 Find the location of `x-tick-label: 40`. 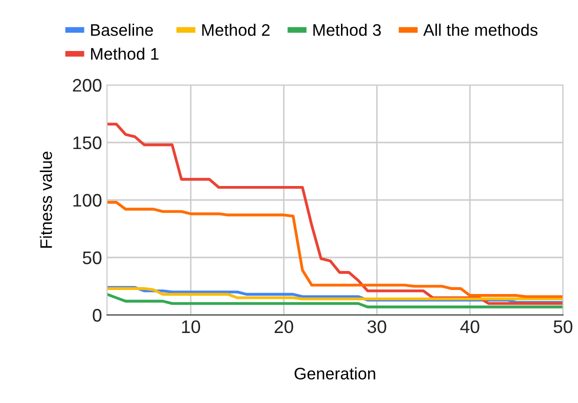

x-tick-label: 40 is located at coordinates (470, 327).